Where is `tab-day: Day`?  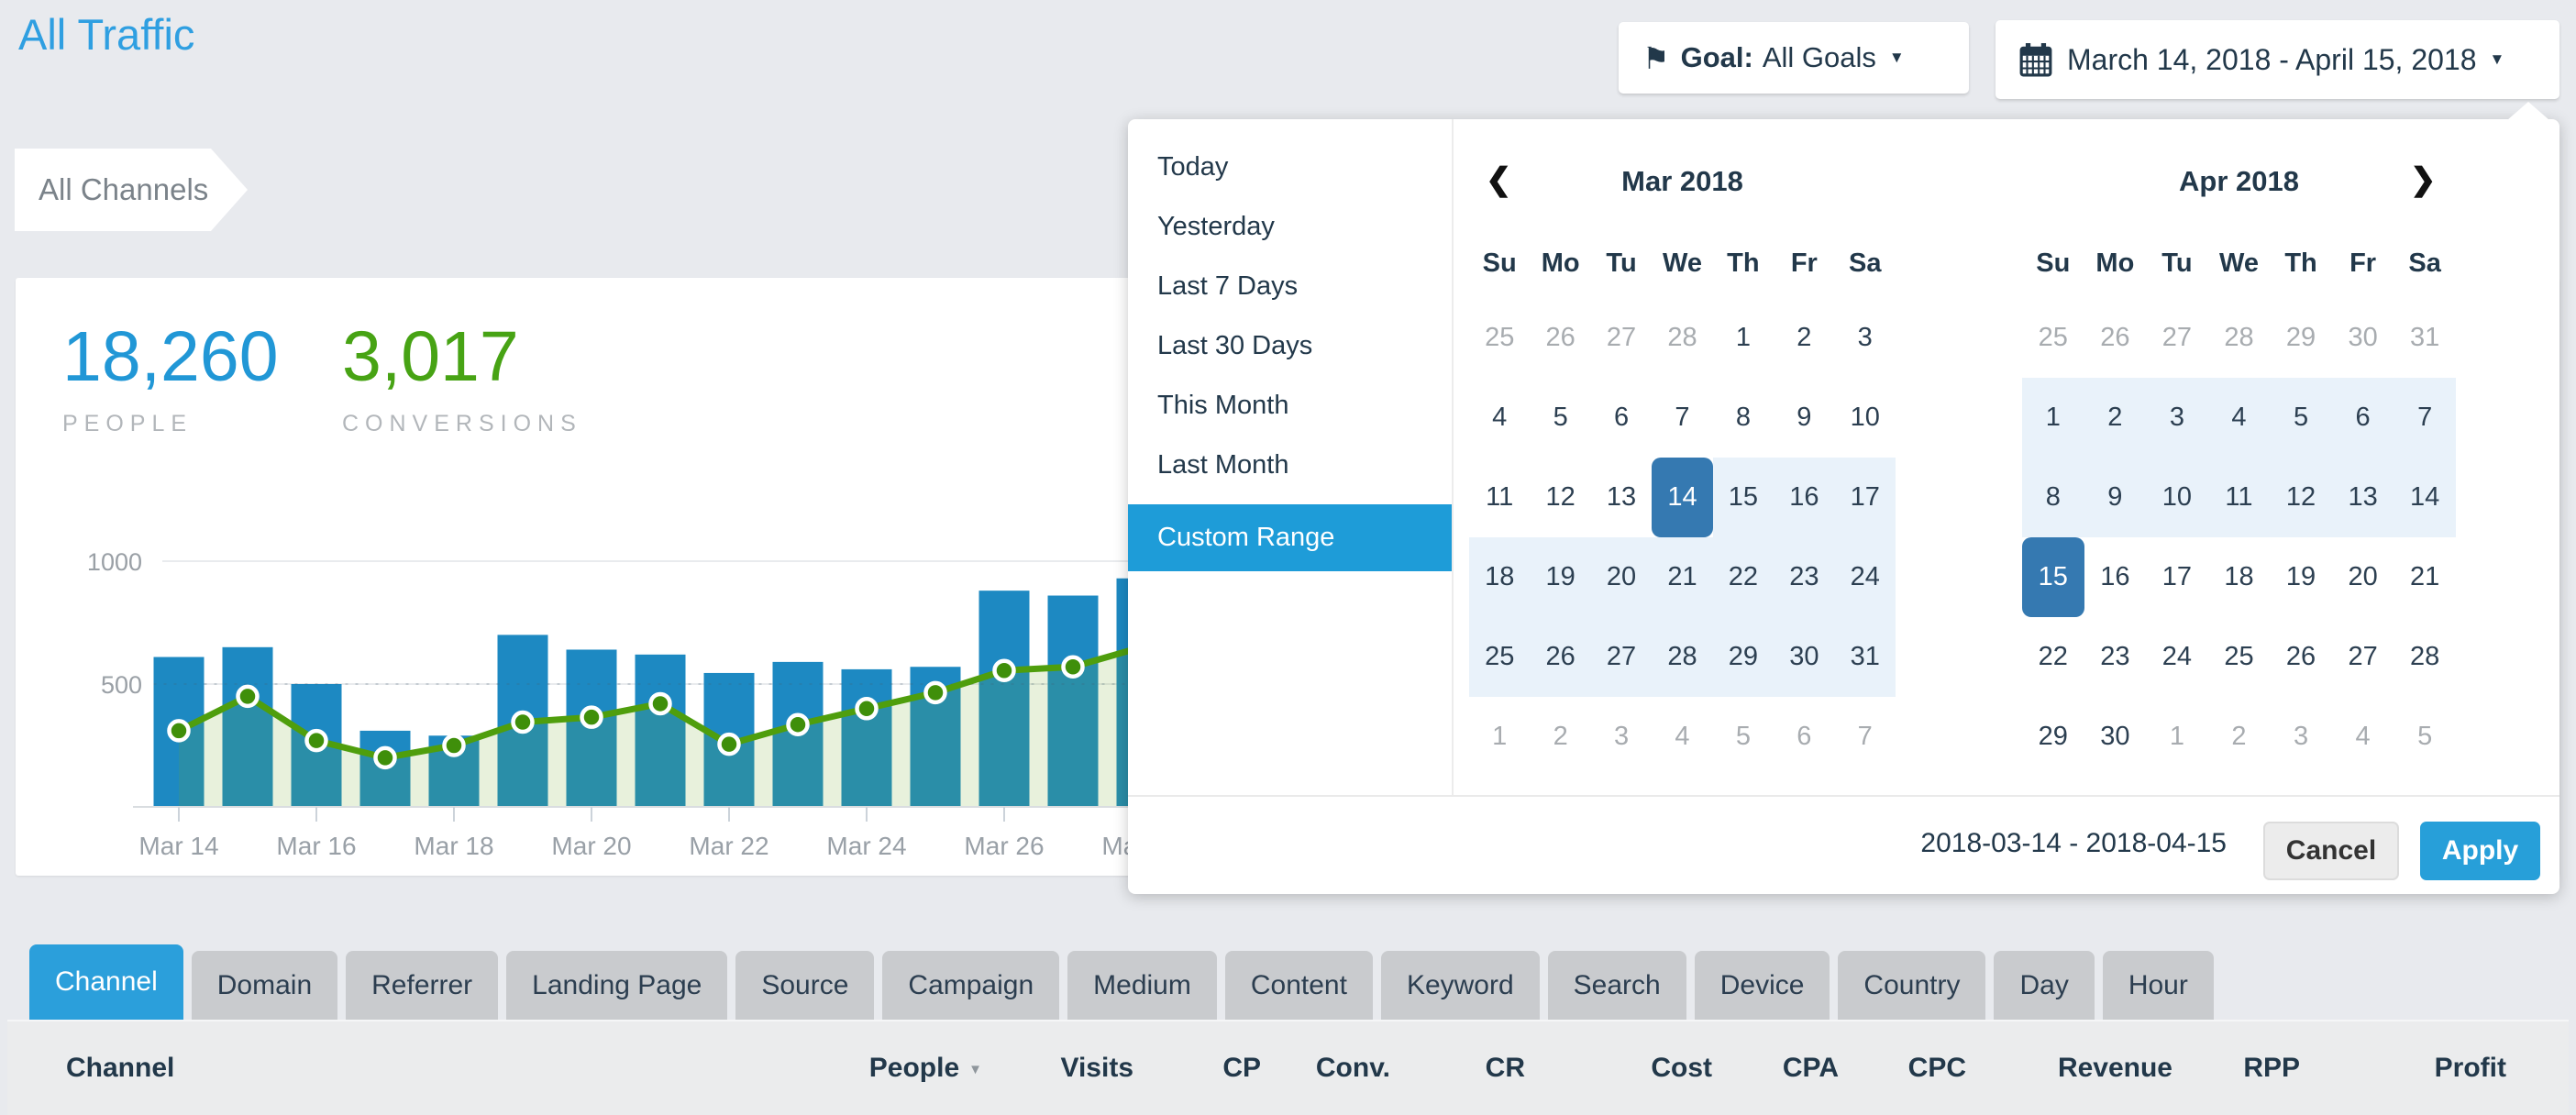 tab-day: Day is located at coordinates (2044, 985).